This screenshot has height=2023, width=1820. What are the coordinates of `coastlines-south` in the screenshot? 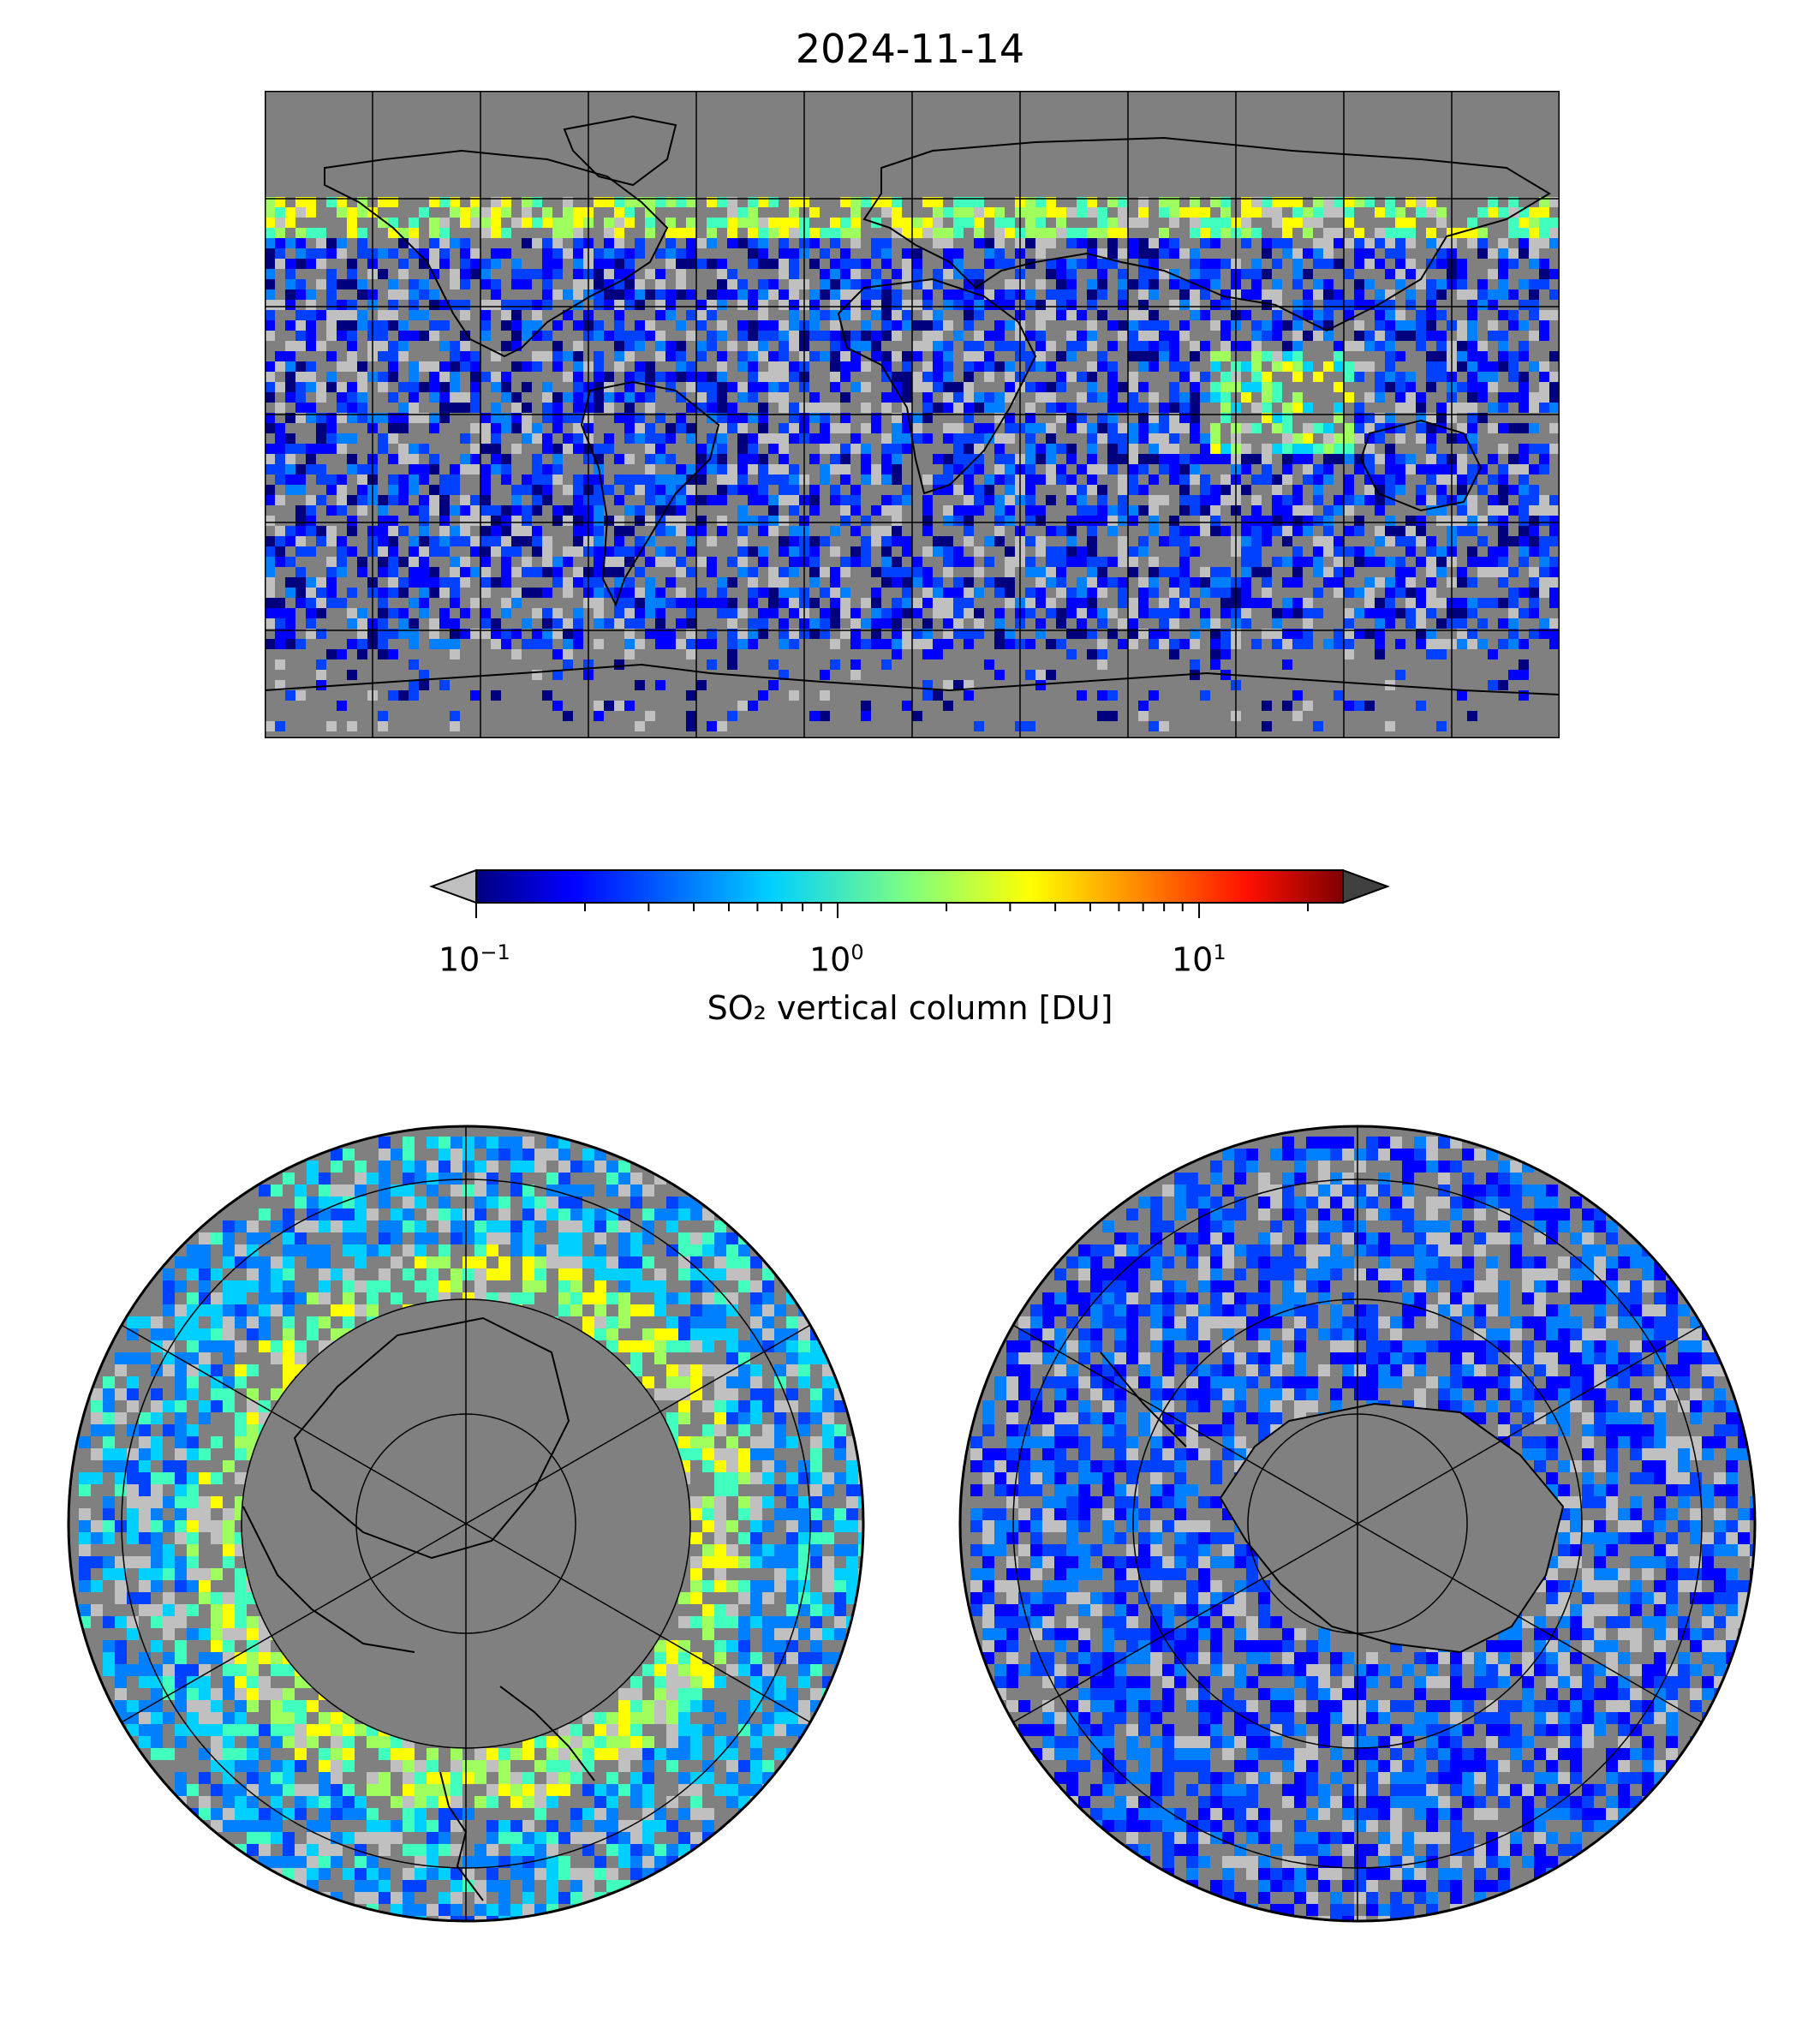 It's located at (1332, 1503).